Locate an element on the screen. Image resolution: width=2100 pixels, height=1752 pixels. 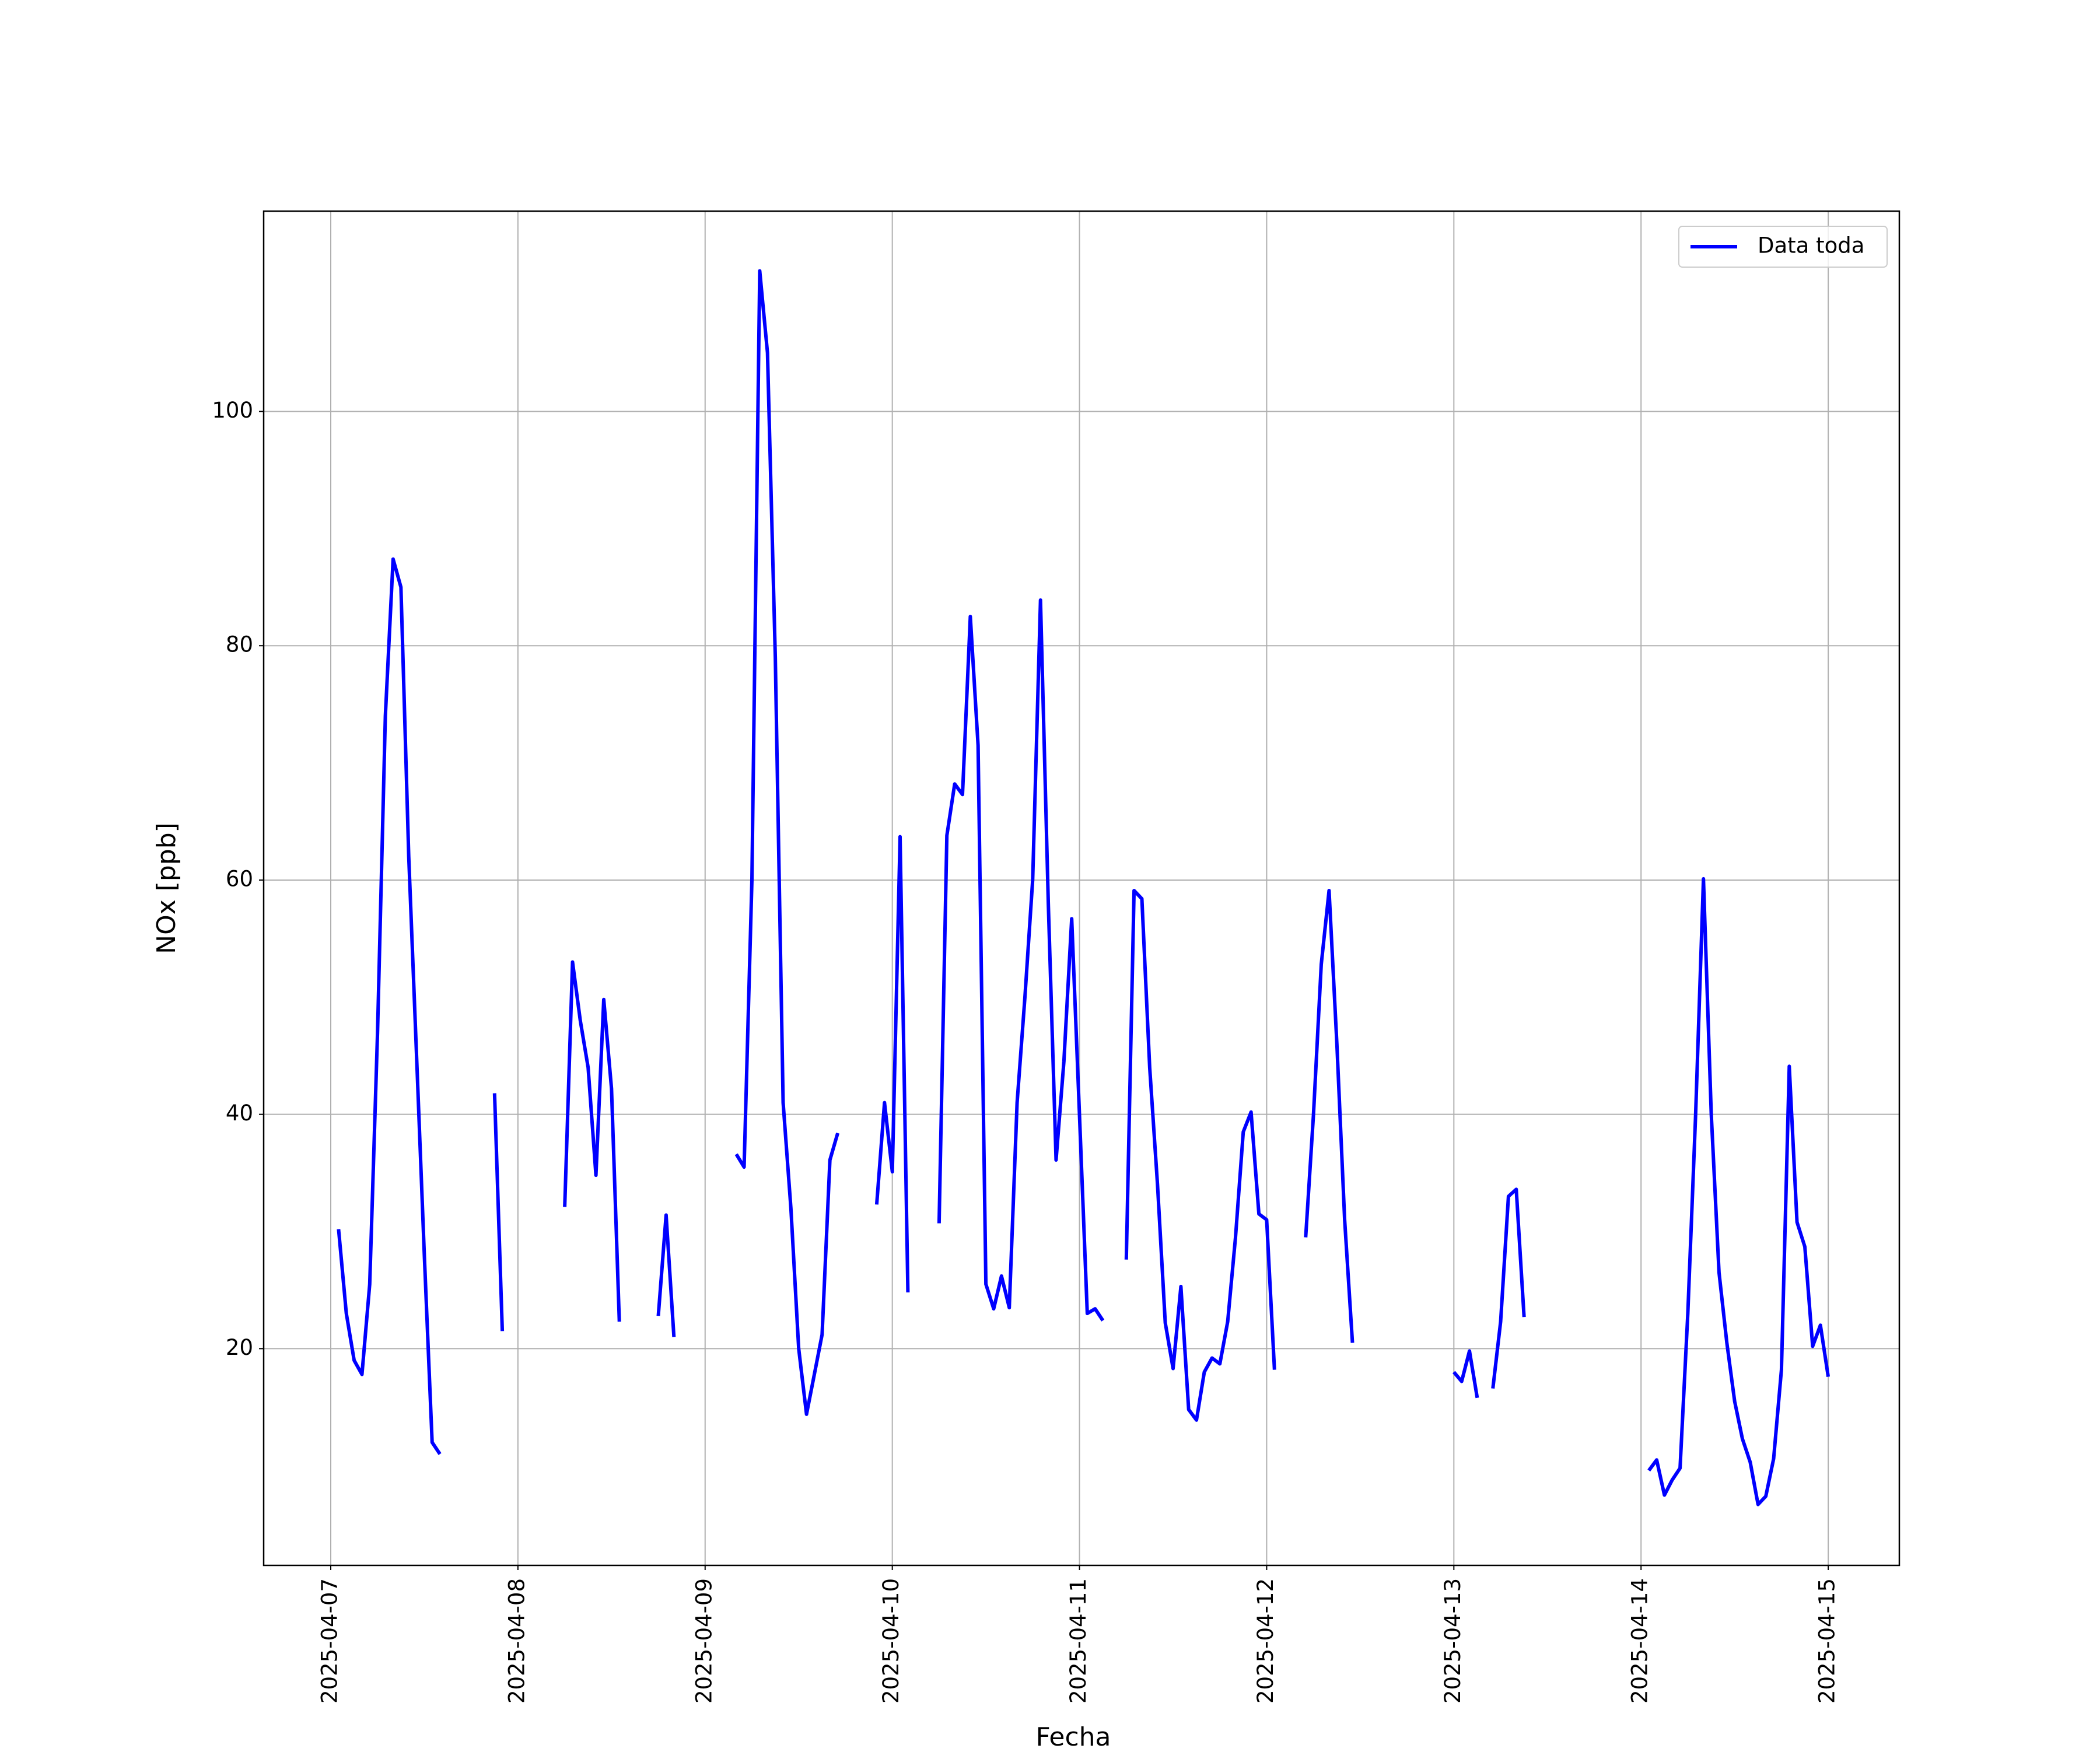
x-tick-label: 2025-04-13 is located at coordinates (1452, 1641).